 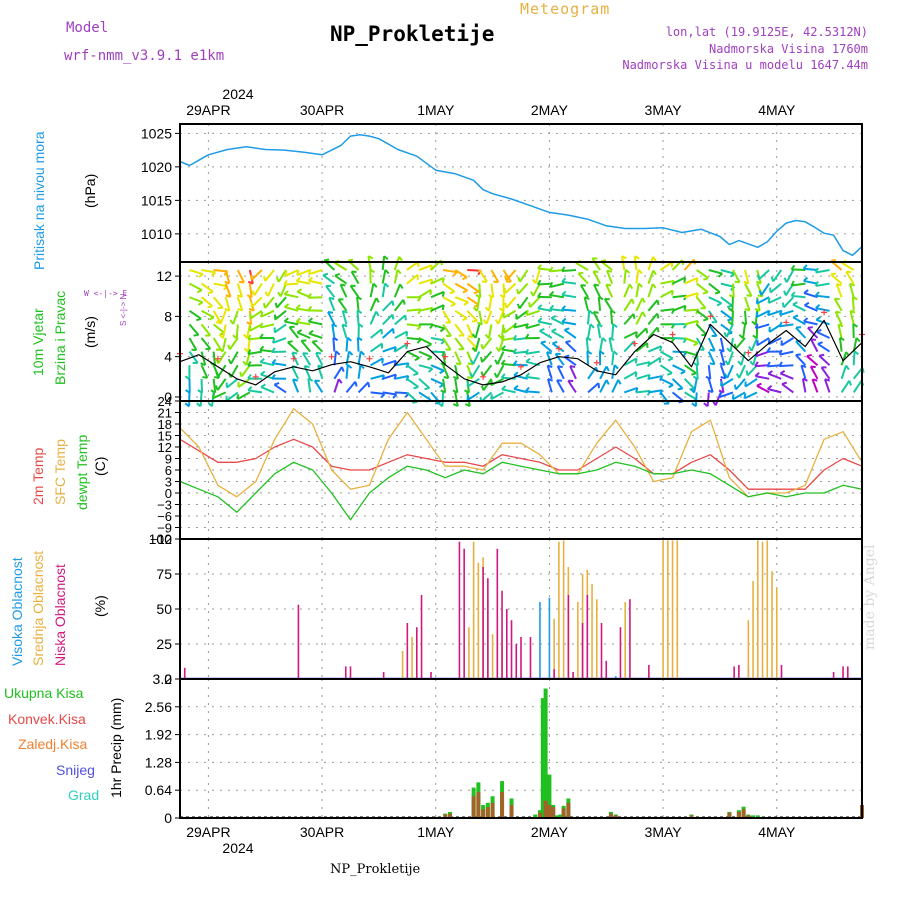 I want to click on legend-convective-rain: Konvek.Kisa, so click(x=47, y=719).